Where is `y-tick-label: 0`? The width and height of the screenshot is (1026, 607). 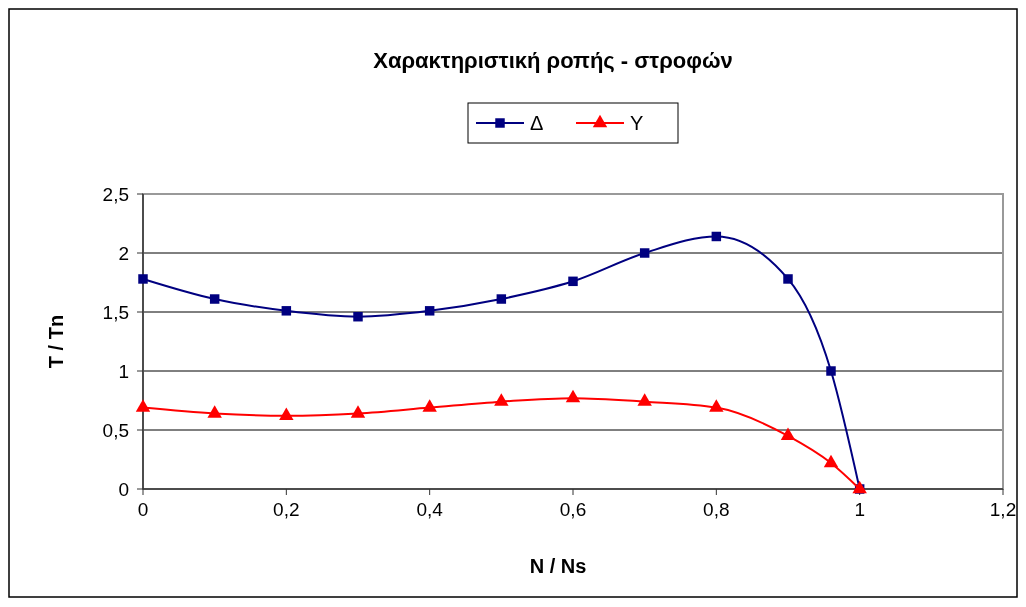 y-tick-label: 0 is located at coordinates (123, 489).